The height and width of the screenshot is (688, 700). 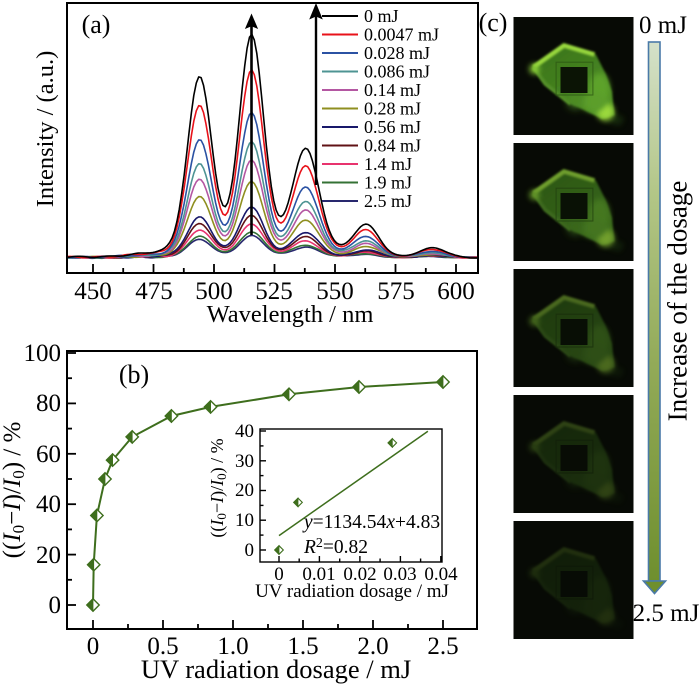 I want to click on svg-text: 10, so click(x=244, y=520).